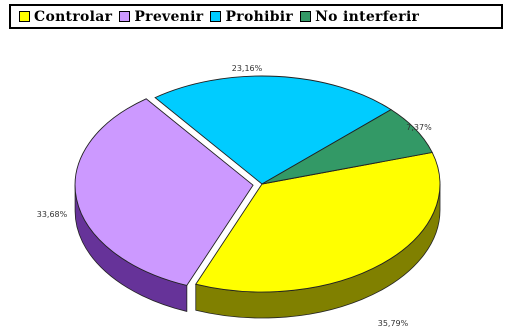 This screenshot has width=512, height=331. I want to click on data-label-prevenir: 33,68%, so click(52, 214).